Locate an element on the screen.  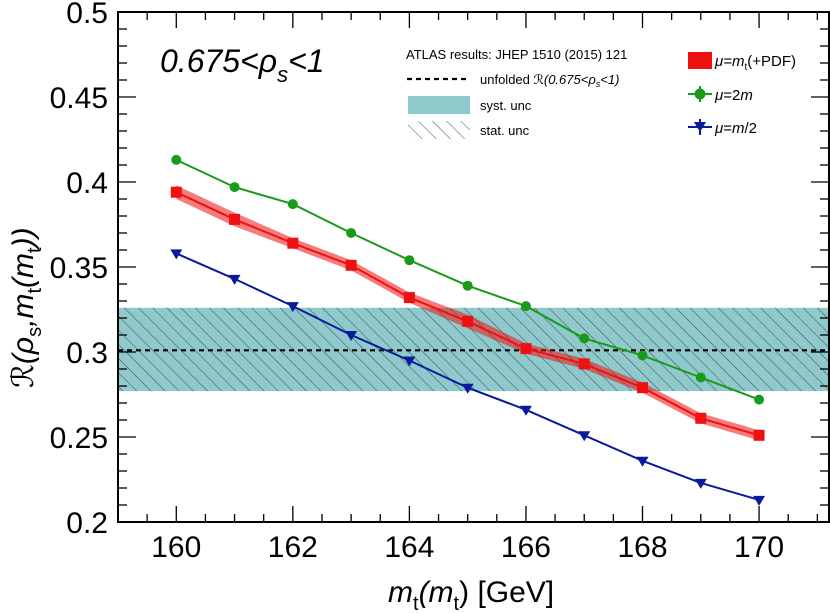
y-tick-label: 0.2 is located at coordinates (87, 523).